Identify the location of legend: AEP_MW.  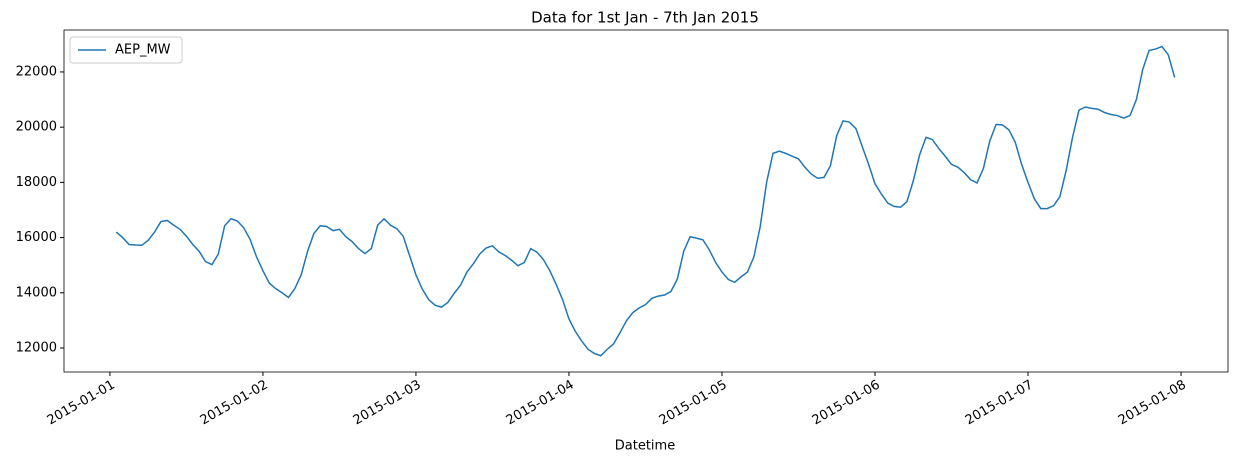
(126, 50).